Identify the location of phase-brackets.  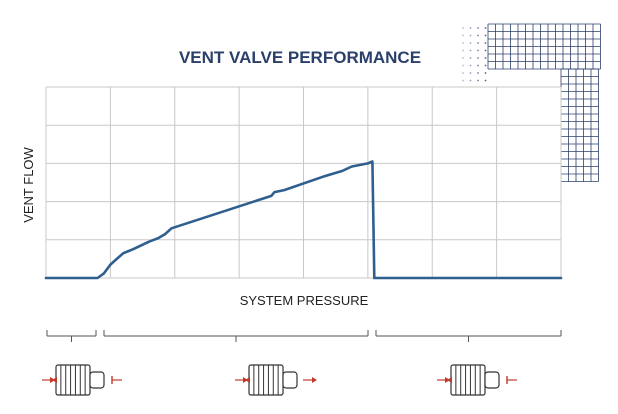
(304, 336).